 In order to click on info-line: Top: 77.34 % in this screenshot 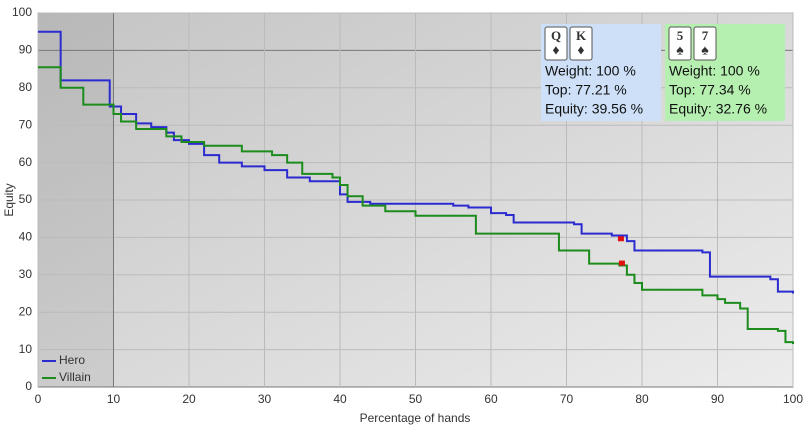, I will do `click(710, 90)`.